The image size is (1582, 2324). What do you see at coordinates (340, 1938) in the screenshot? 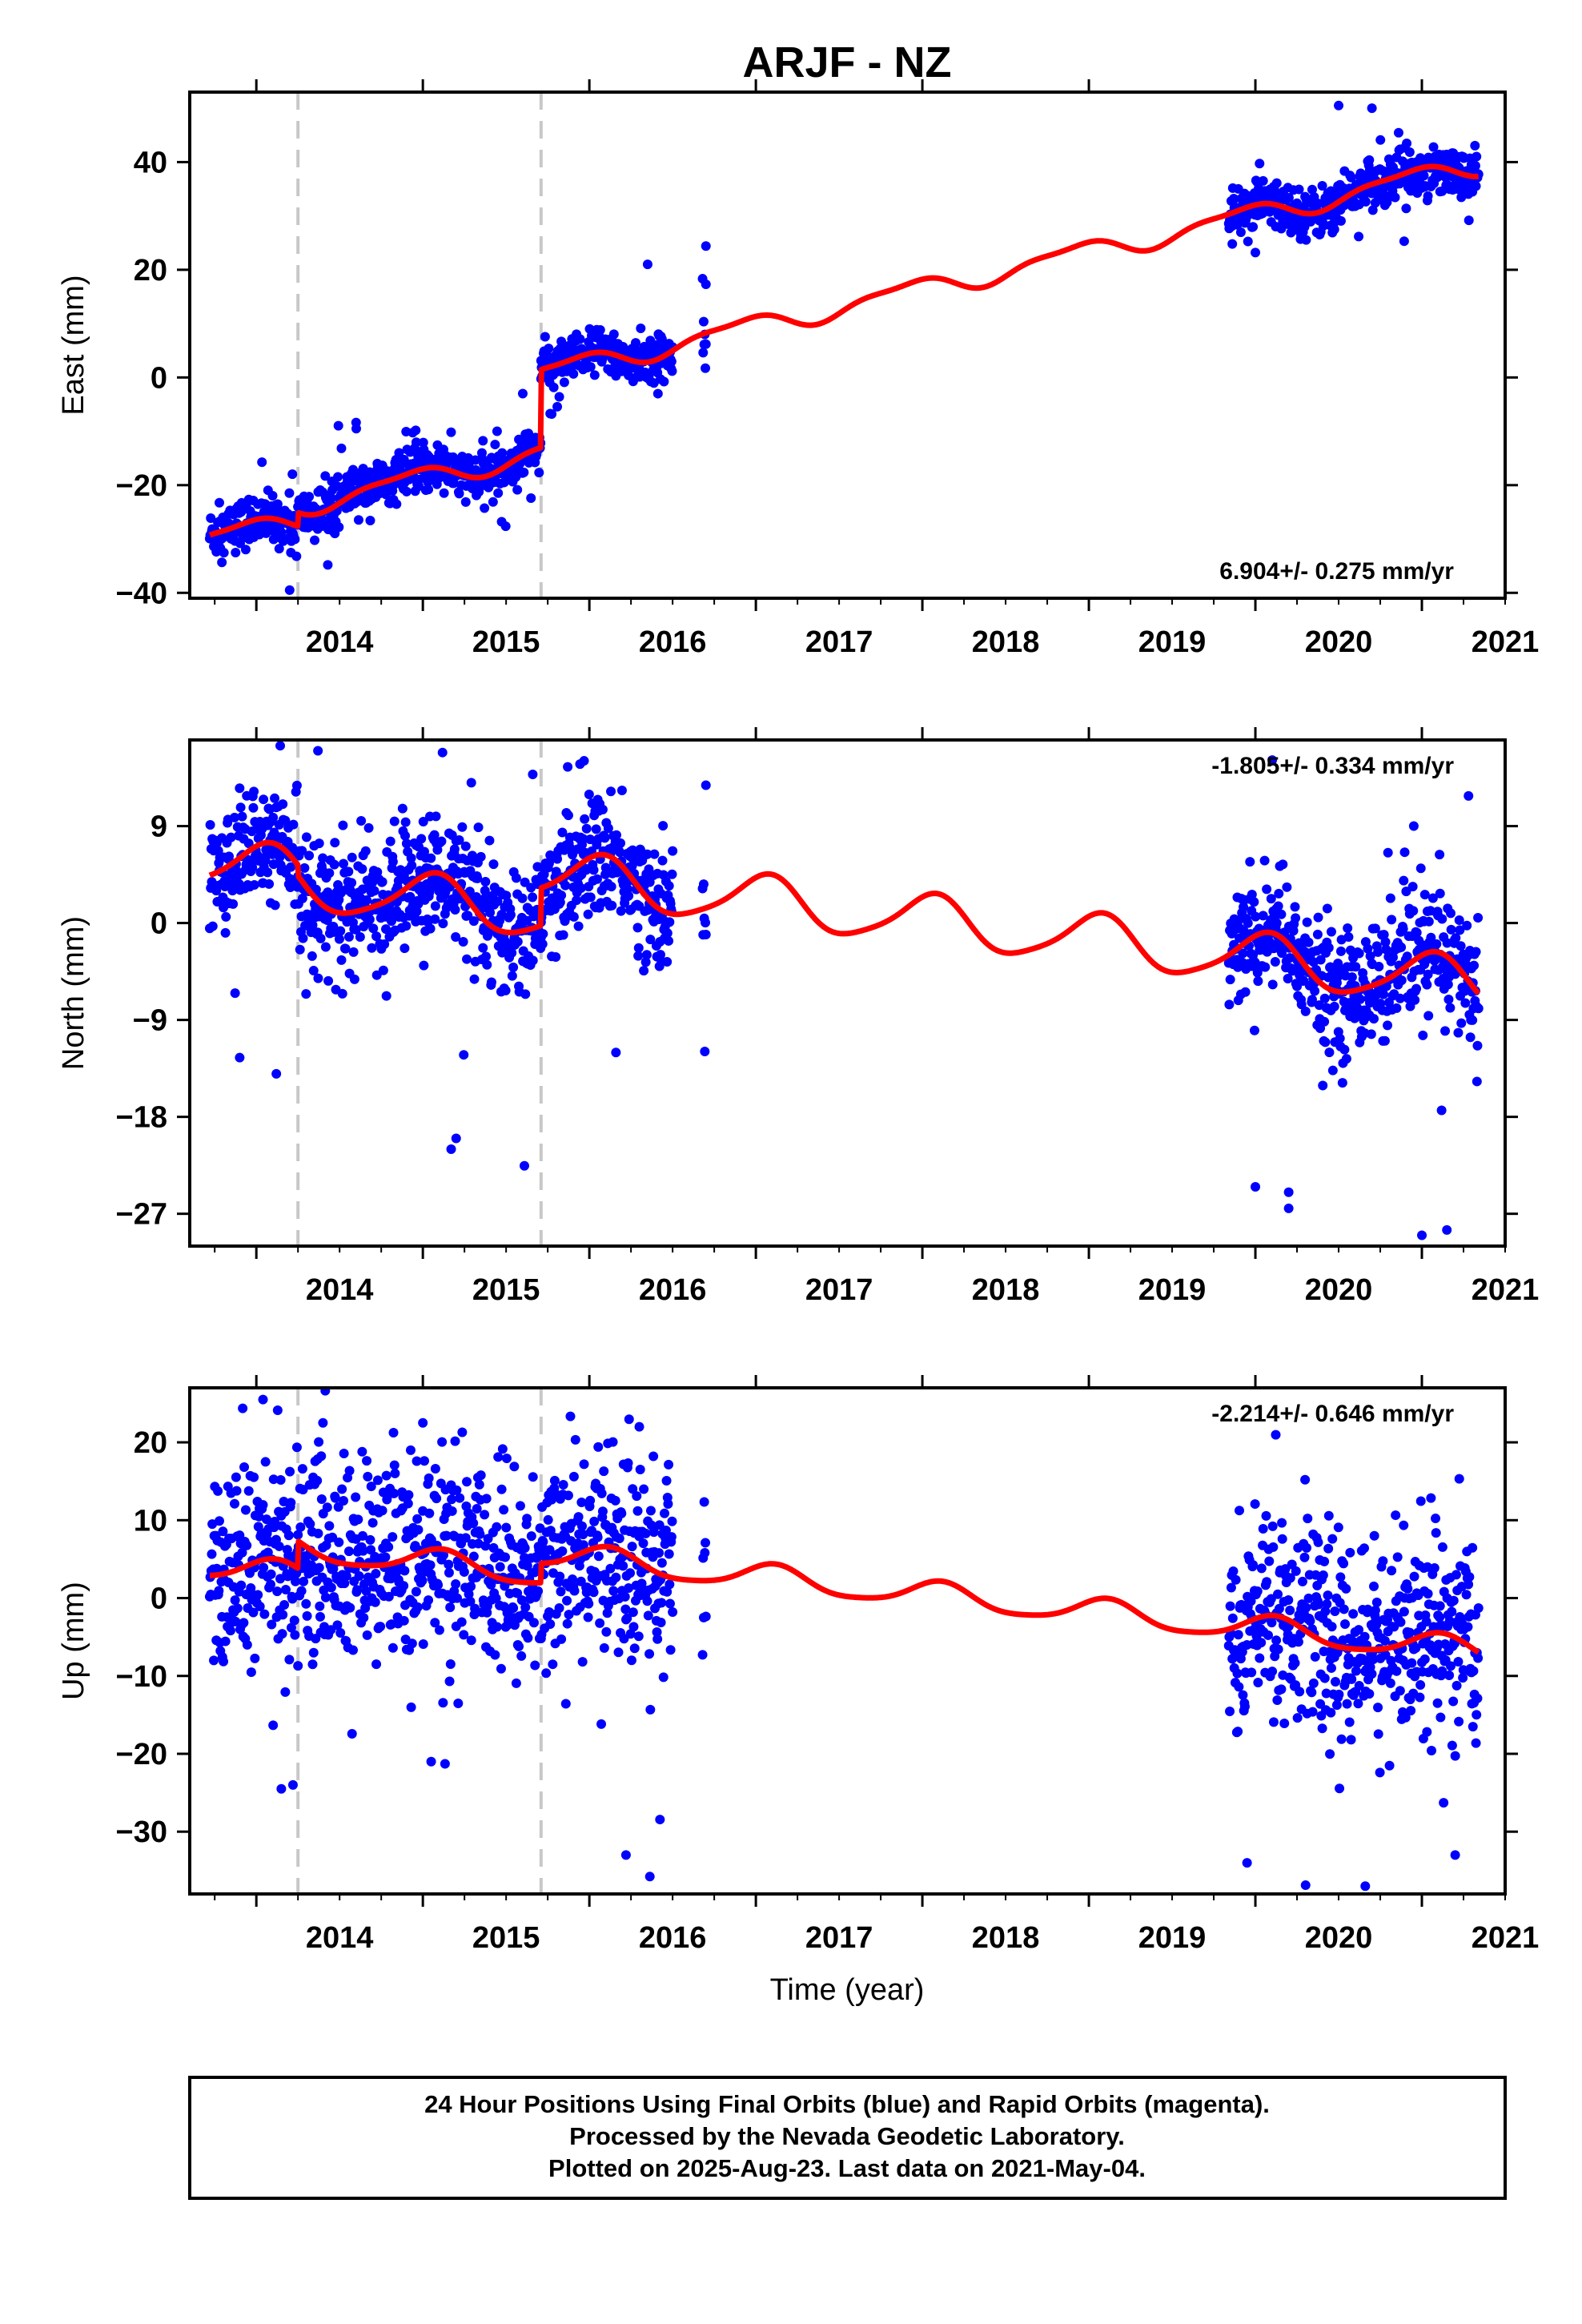
I see `up-x-tick-label: 2014` at bounding box center [340, 1938].